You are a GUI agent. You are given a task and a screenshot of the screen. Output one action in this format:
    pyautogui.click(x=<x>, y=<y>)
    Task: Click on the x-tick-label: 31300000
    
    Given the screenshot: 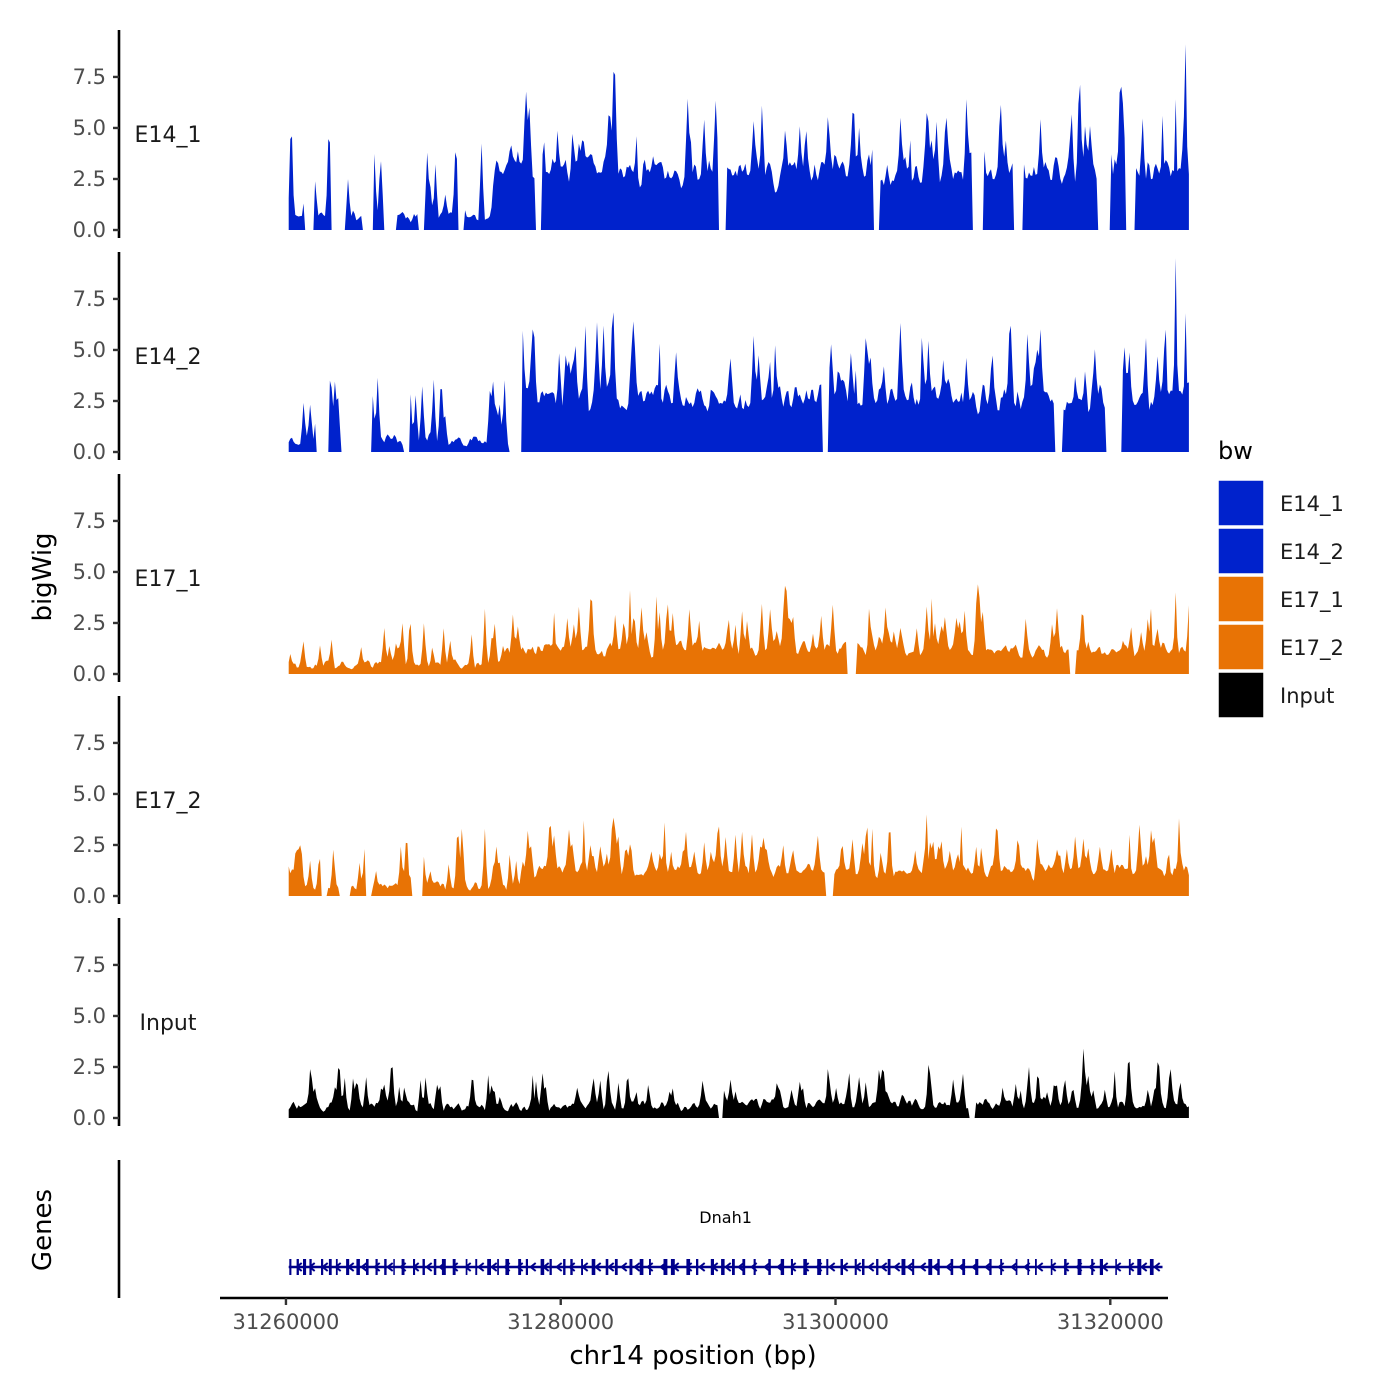 What is the action you would take?
    pyautogui.click(x=835, y=1322)
    